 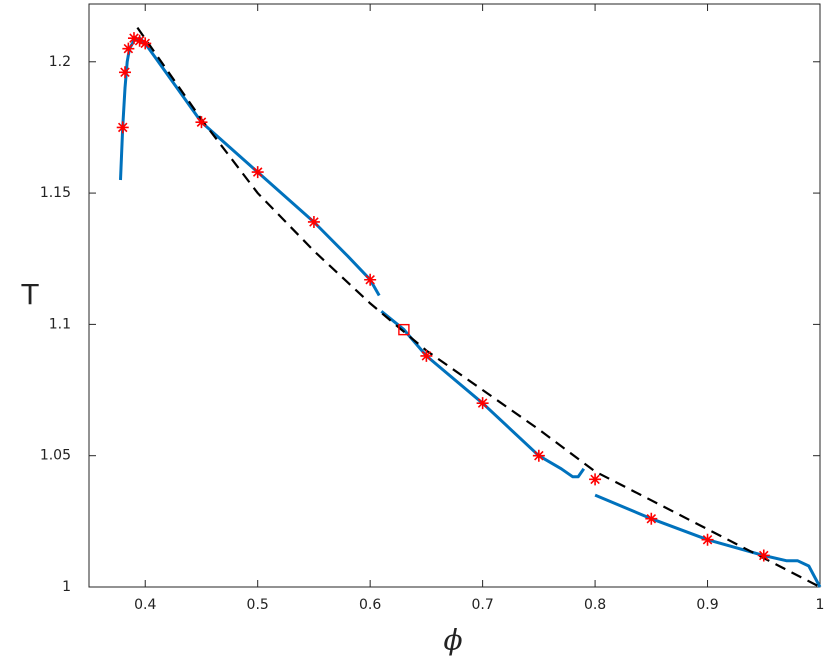 What do you see at coordinates (482, 605) in the screenshot?
I see `x-tick-label: 0.7` at bounding box center [482, 605].